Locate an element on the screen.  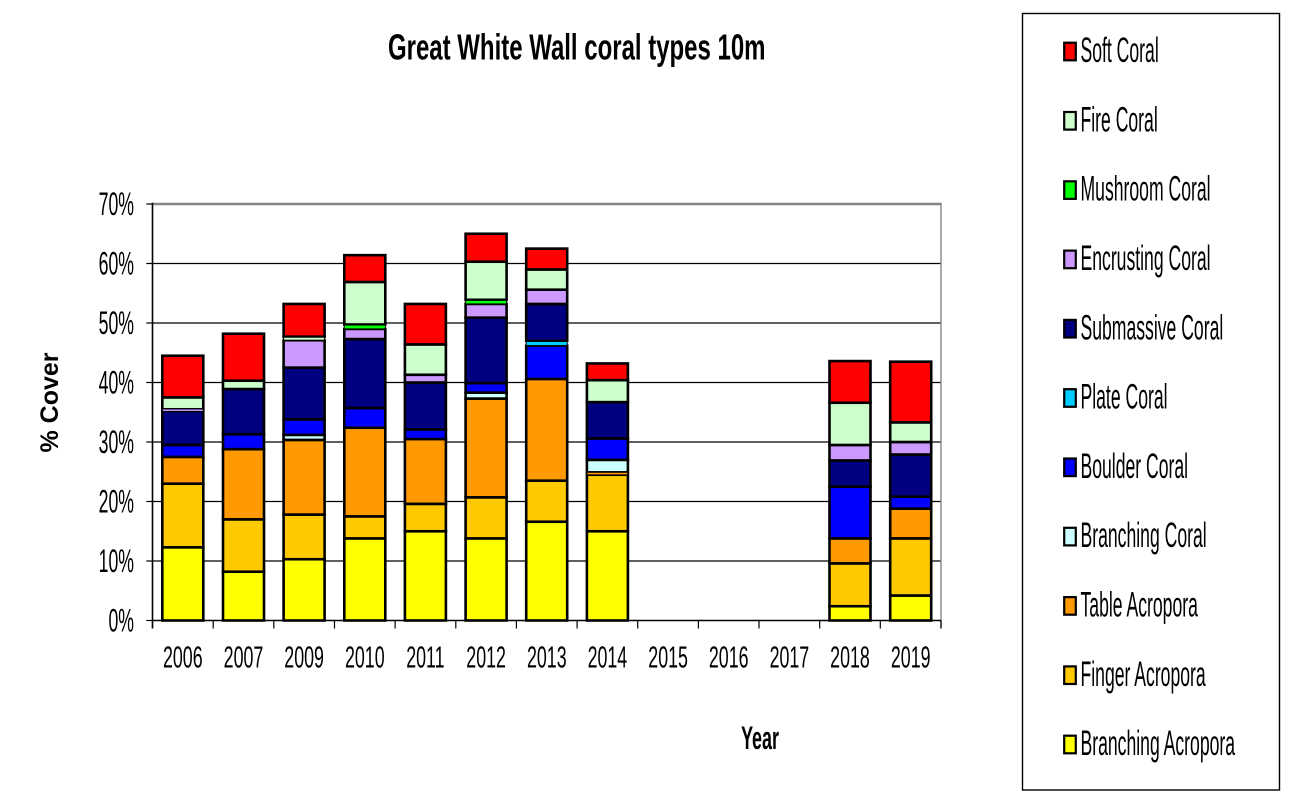
svg-text: Encrusting Coral is located at coordinates (1146, 257).